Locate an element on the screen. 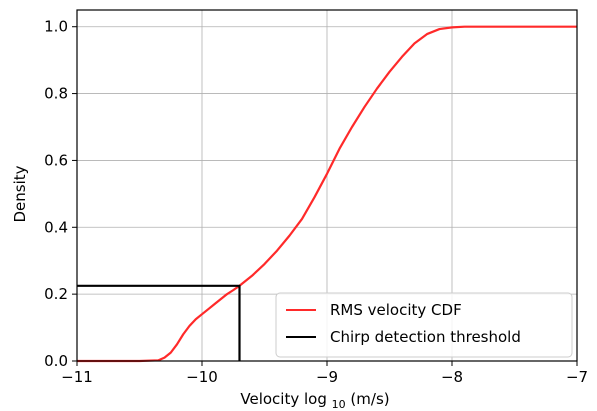  series-line-chirp-detection-threshold is located at coordinates (159, 322).